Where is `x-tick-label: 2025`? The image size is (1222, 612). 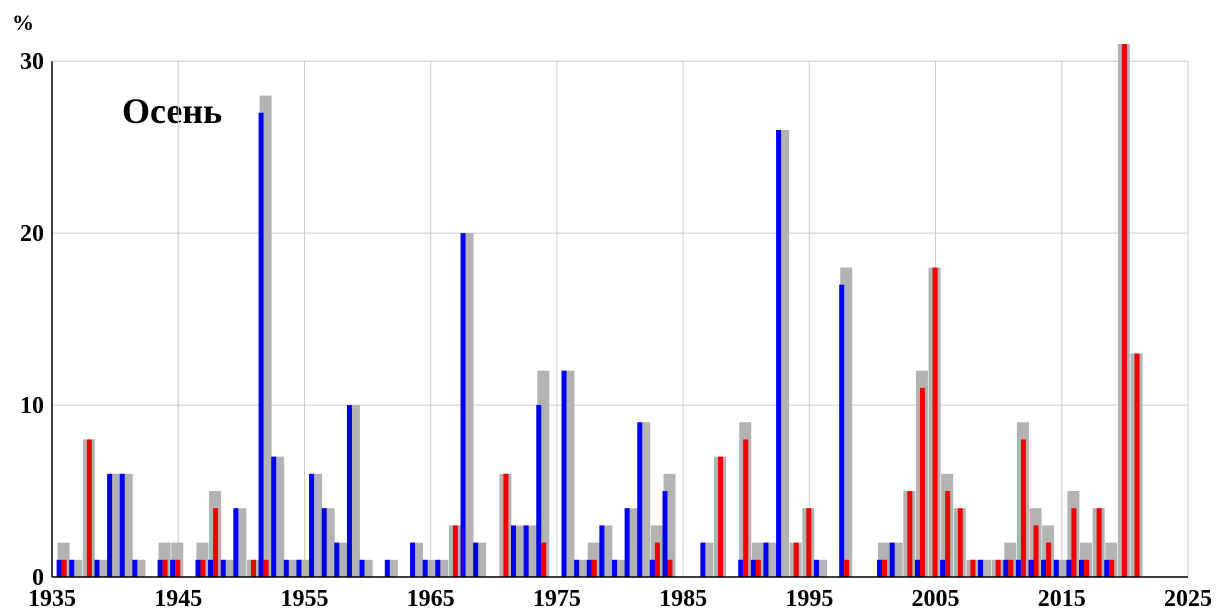 x-tick-label: 2025 is located at coordinates (1188, 599).